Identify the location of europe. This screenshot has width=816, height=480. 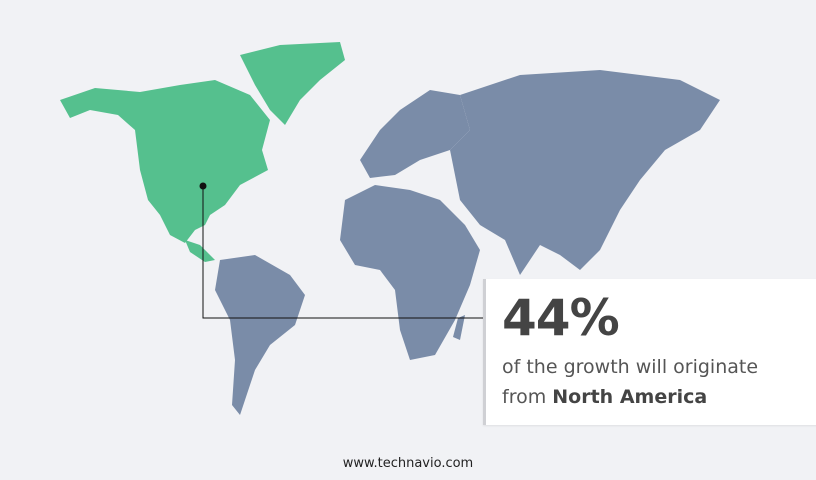
(415, 134).